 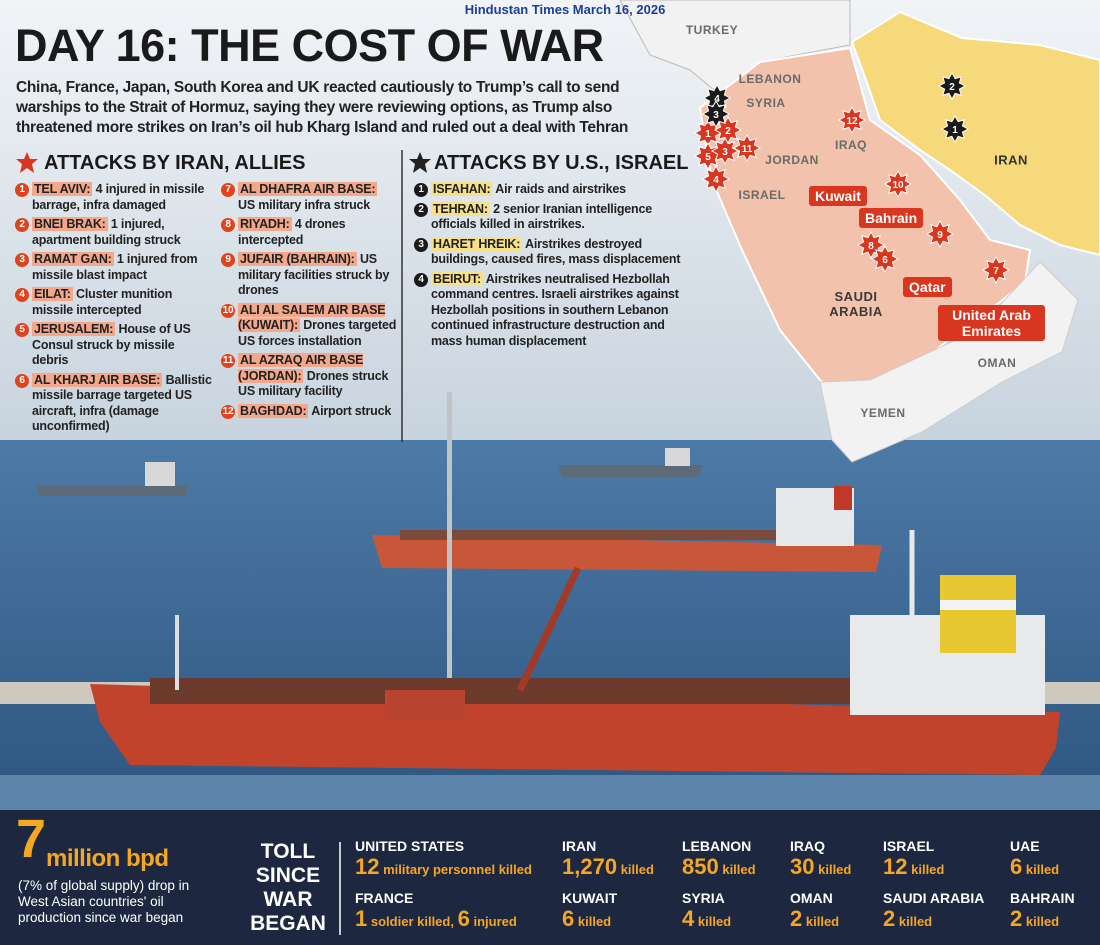 I want to click on toll-figures: 12 killed, so click(x=913, y=867).